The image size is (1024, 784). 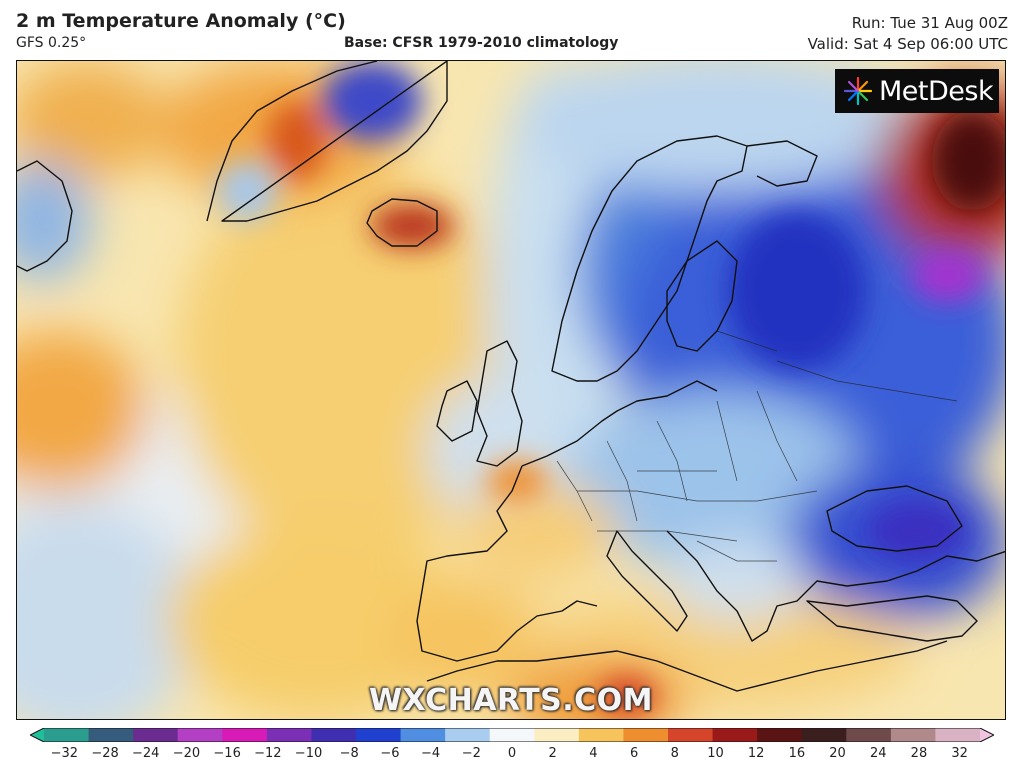 I want to click on black-sea-coastline, so click(x=894, y=518).